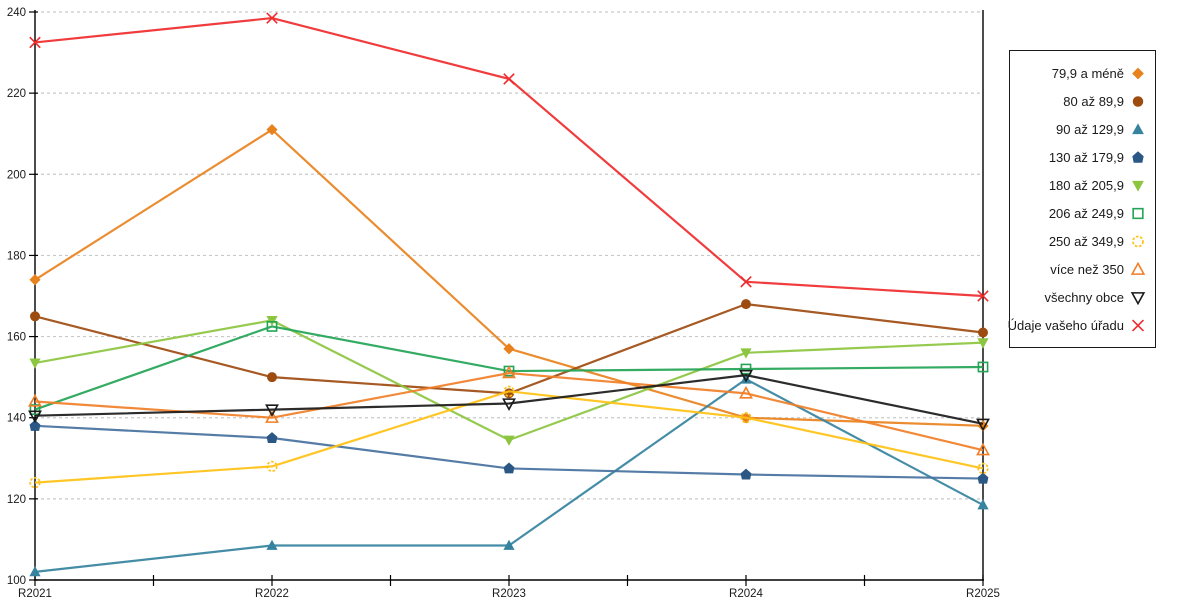 The image size is (1200, 600). Describe the element at coordinates (1138, 241) in the screenshot. I see `circle-dashed-legend-icon` at that location.